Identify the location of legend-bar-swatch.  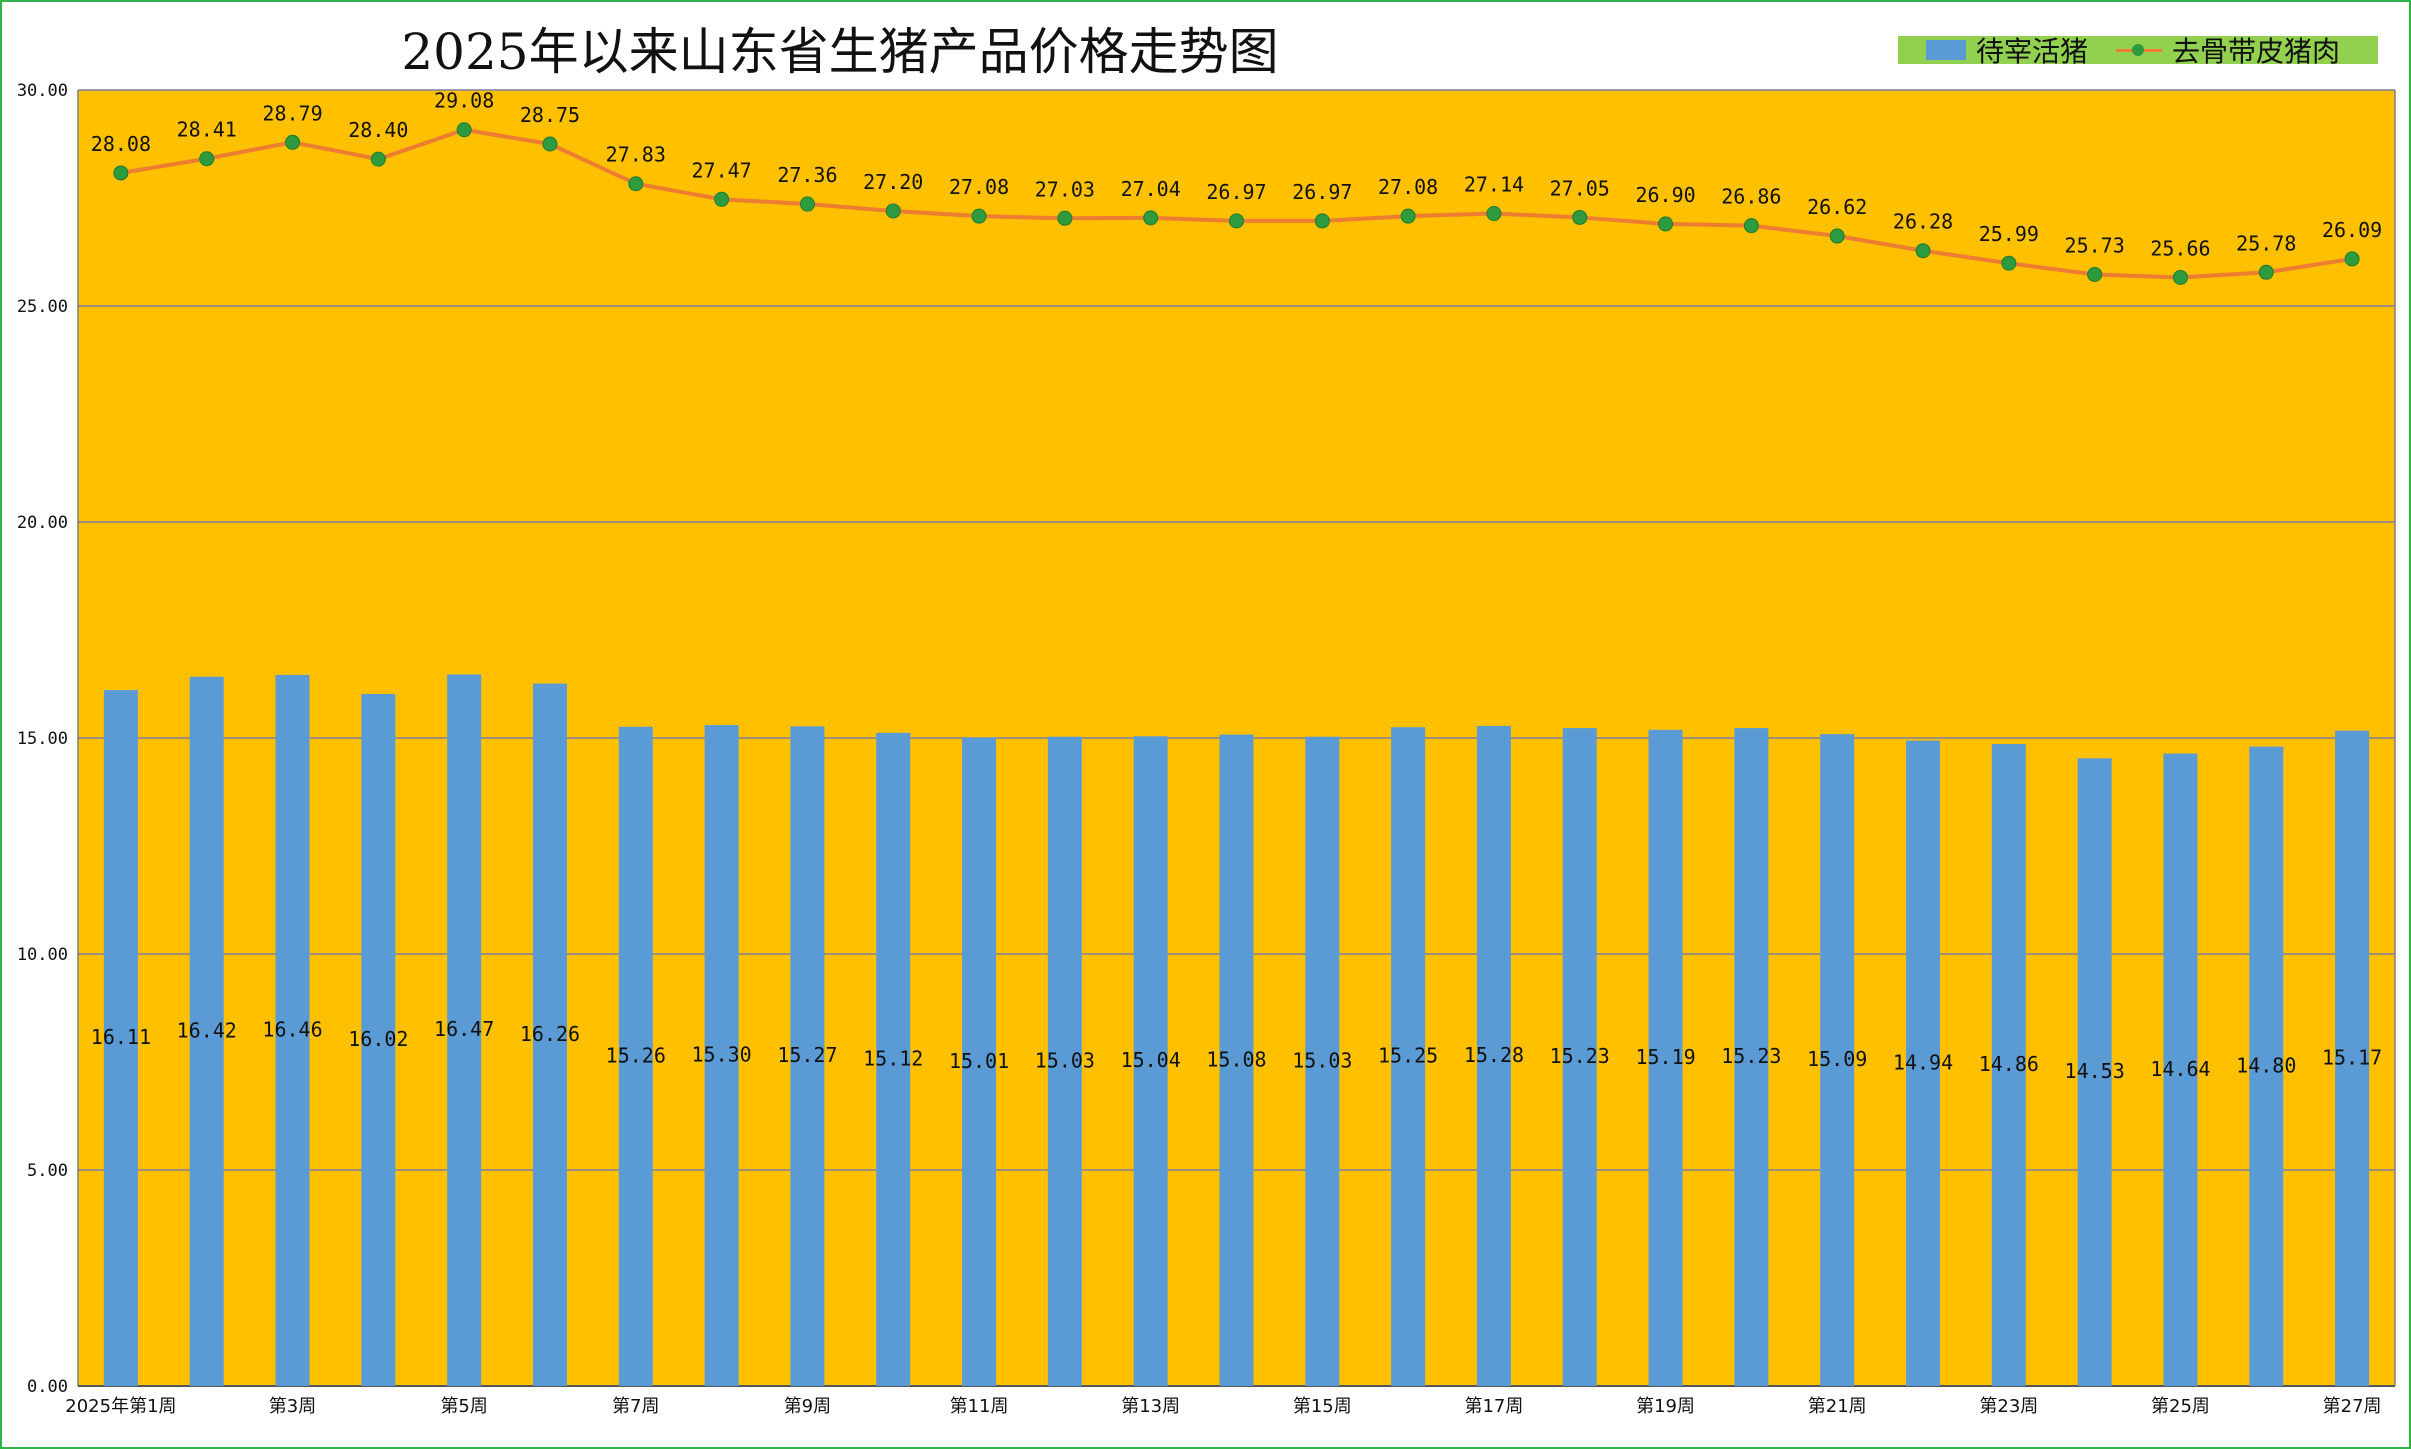
(1946, 50).